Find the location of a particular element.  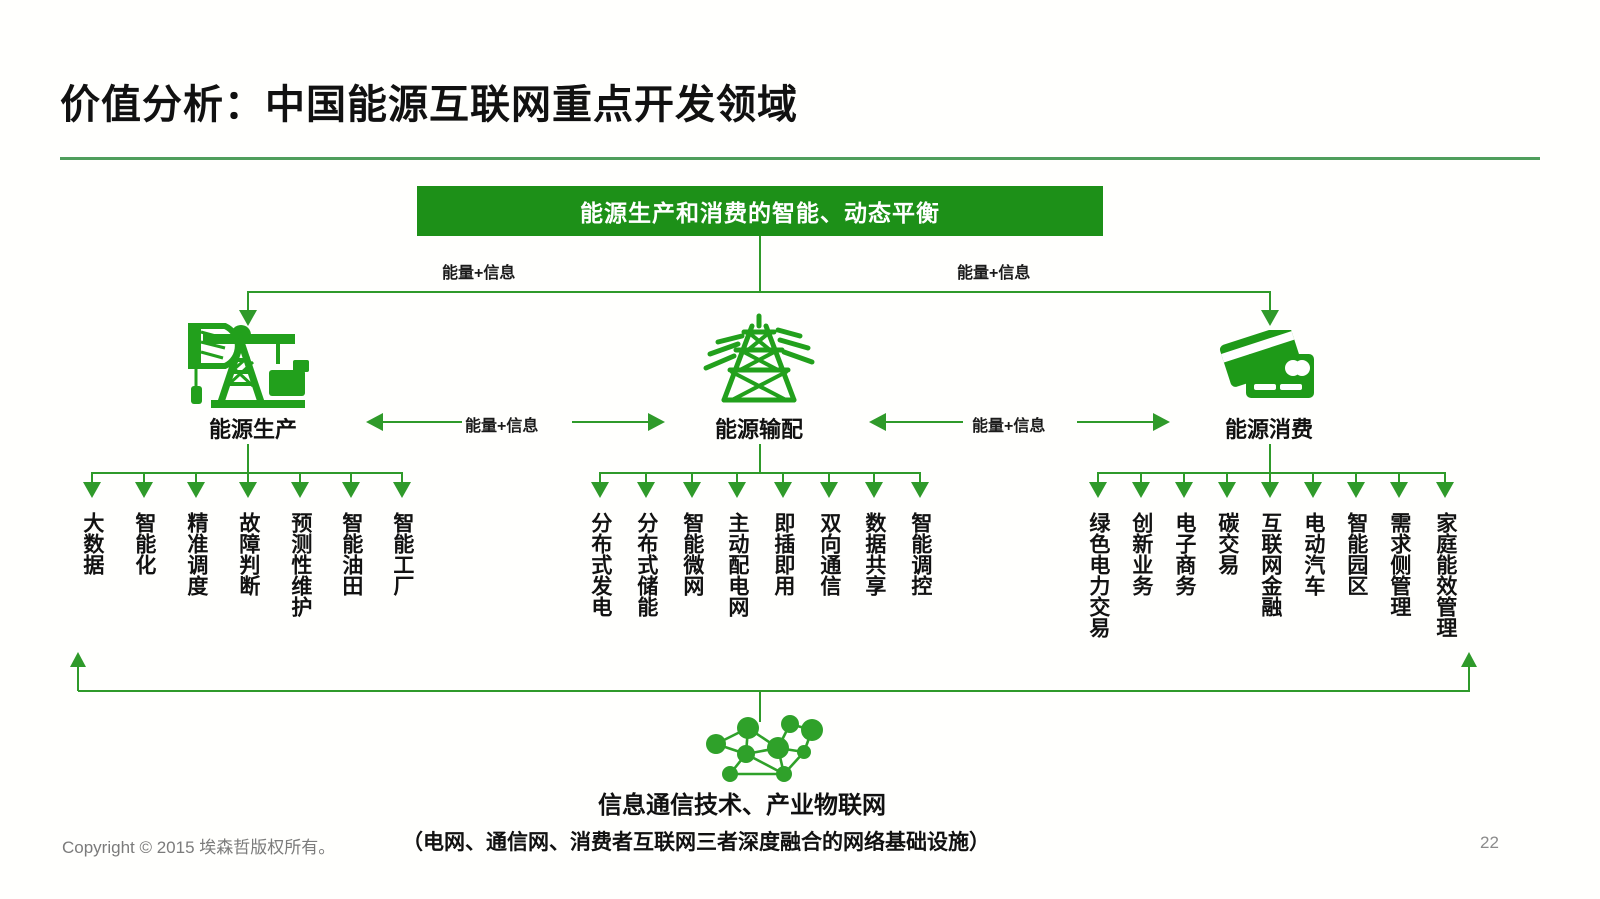

transmission-arrow-6-icon is located at coordinates (874, 490).